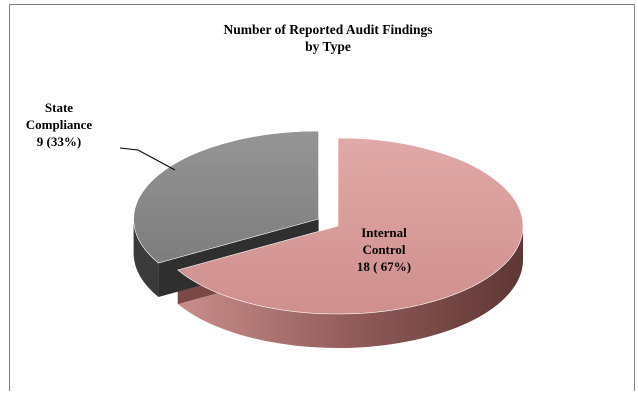  Describe the element at coordinates (59, 124) in the screenshot. I see `state-compliance-label-line-2: Compliance` at that location.